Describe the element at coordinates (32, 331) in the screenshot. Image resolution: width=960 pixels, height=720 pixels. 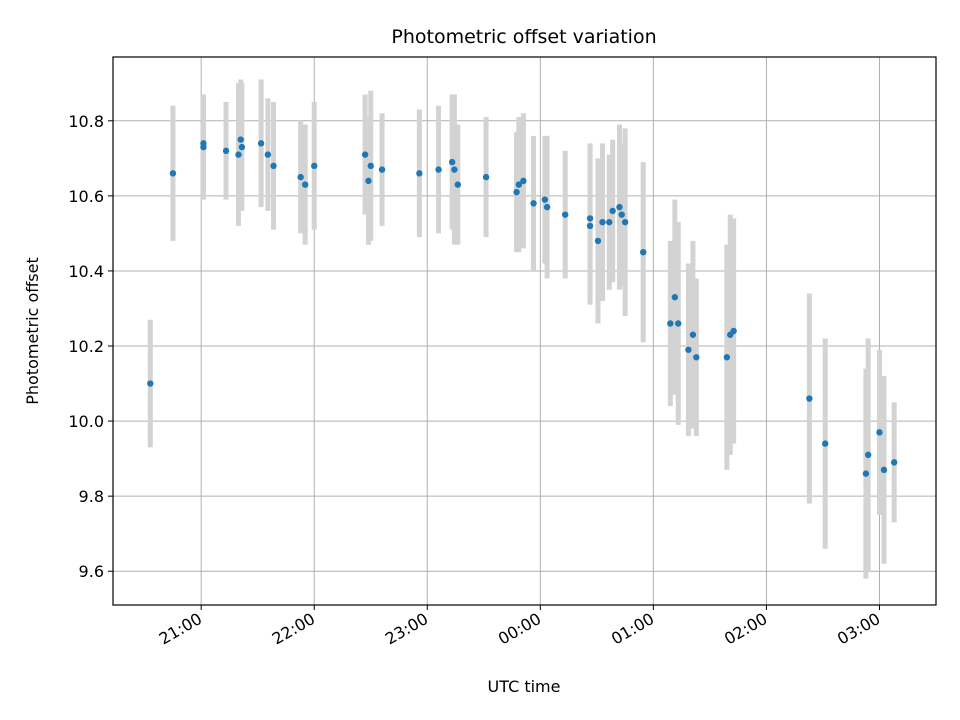
I see `y-axis-label: Photometric offset` at that location.